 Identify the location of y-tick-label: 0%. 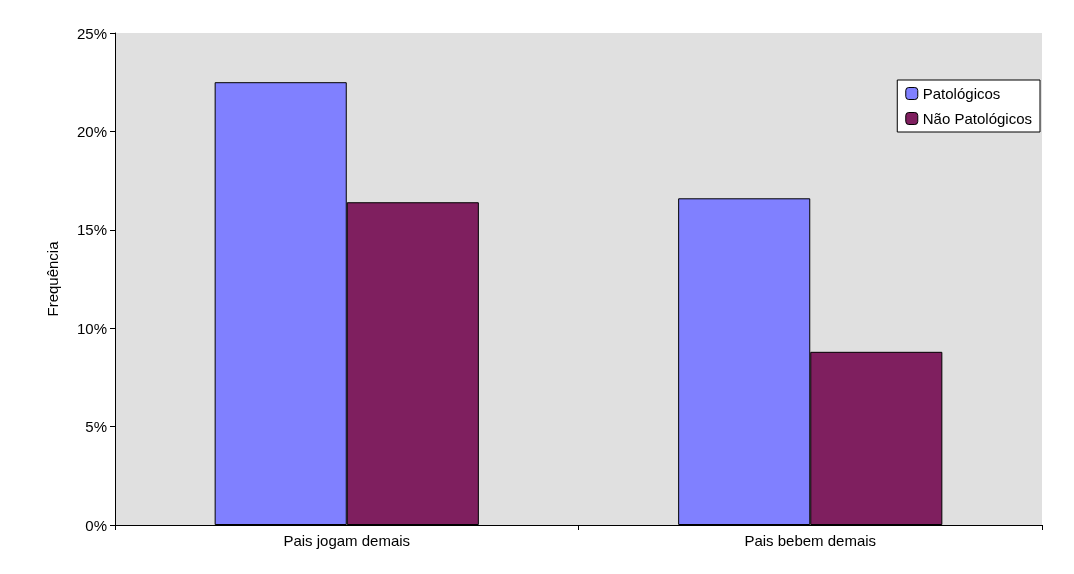
(96, 525).